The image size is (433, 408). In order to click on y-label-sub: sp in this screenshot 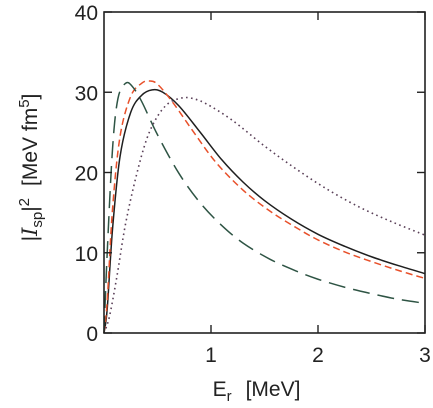, I will do `click(37, 220)`.